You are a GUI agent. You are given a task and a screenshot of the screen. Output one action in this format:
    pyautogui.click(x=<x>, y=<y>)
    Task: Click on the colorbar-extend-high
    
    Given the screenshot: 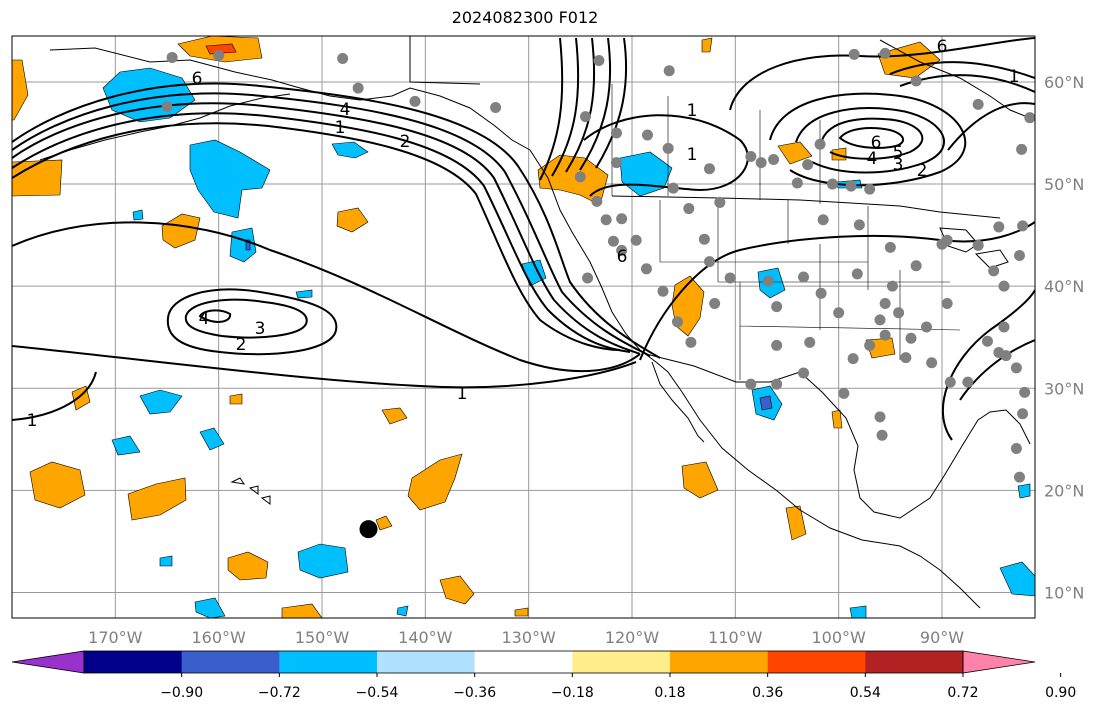 What is the action you would take?
    pyautogui.click(x=999, y=662)
    